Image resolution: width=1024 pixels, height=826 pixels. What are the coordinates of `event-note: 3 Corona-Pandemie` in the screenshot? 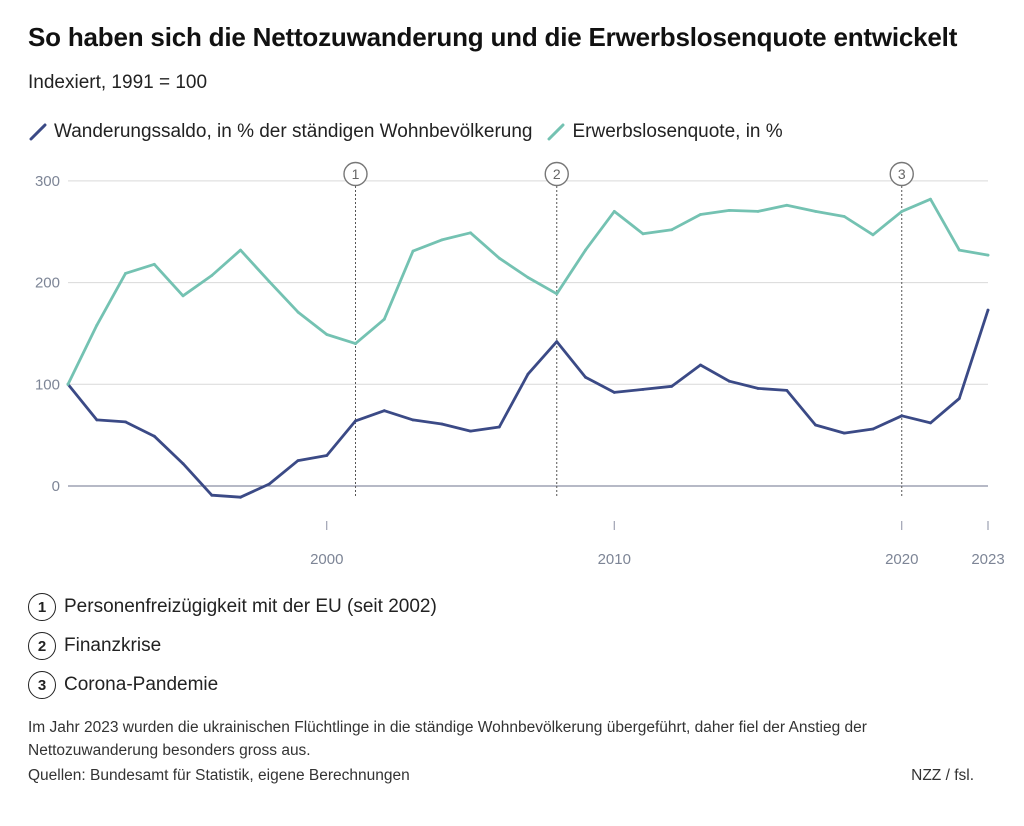 It's located at (232, 685).